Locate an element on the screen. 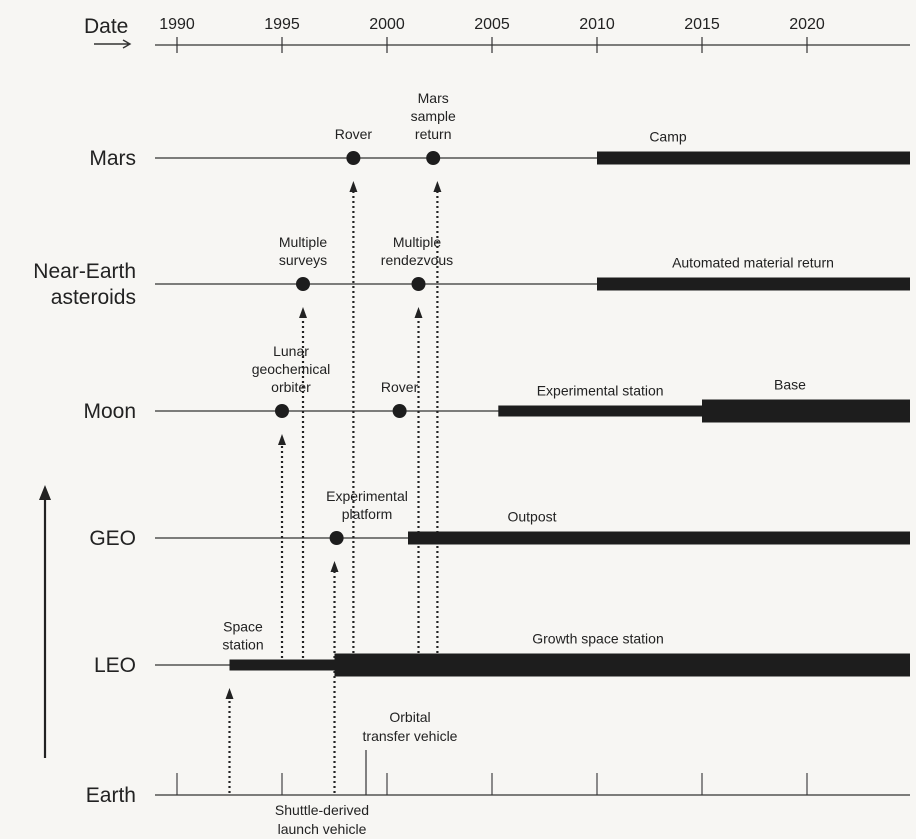 This screenshot has height=839, width=916. milestone-label-line: return is located at coordinates (433, 134).